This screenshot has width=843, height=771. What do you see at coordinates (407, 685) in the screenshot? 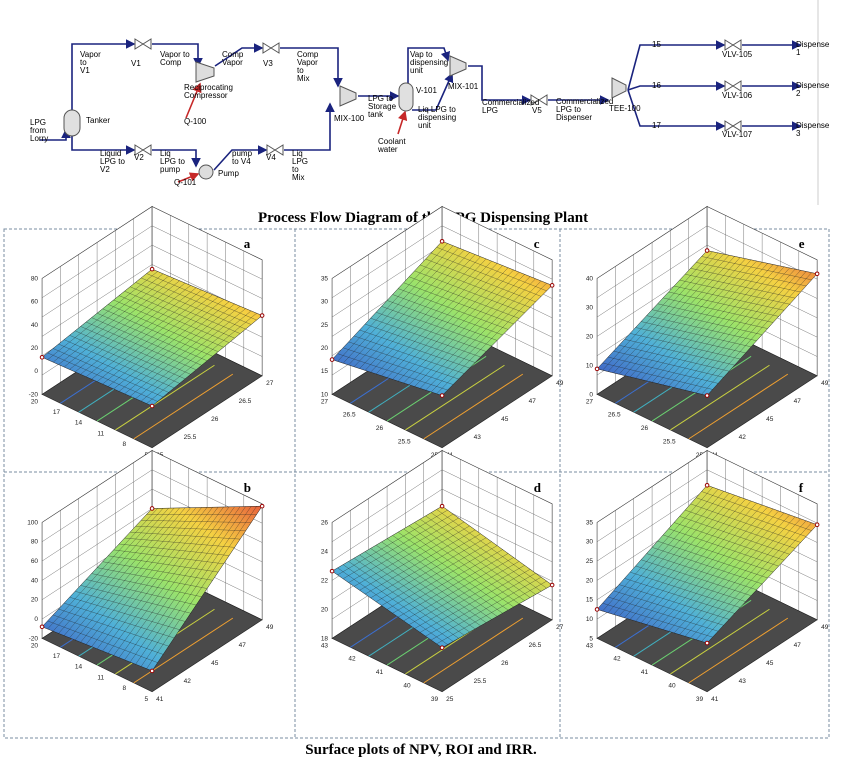
I see `x-tick-label: 40` at bounding box center [407, 685].